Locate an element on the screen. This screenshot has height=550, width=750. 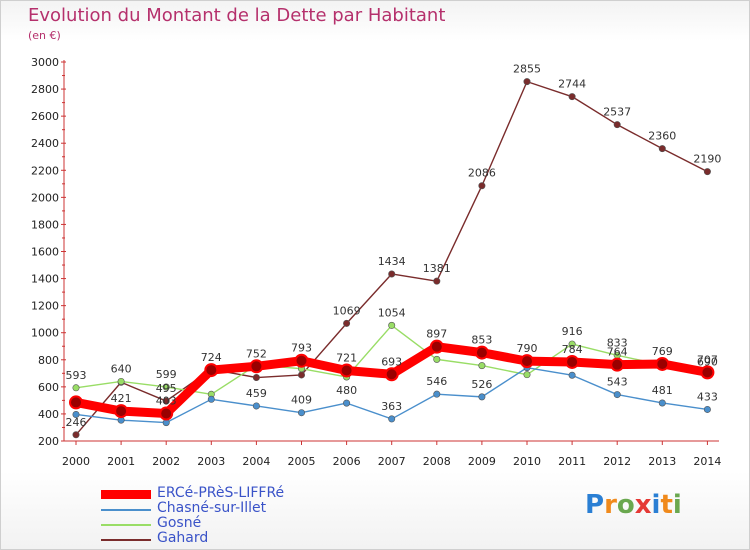
x-tick-label: 2010 is located at coordinates (527, 461).